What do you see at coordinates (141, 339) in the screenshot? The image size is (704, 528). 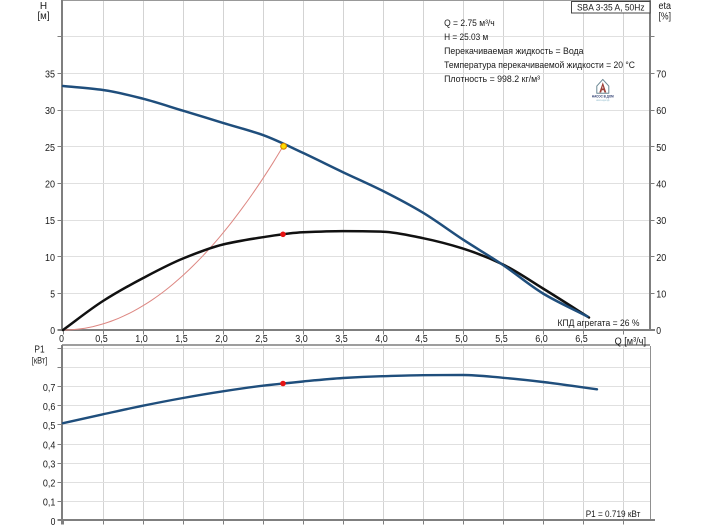 I see `svg-text: 1,0` at bounding box center [141, 339].